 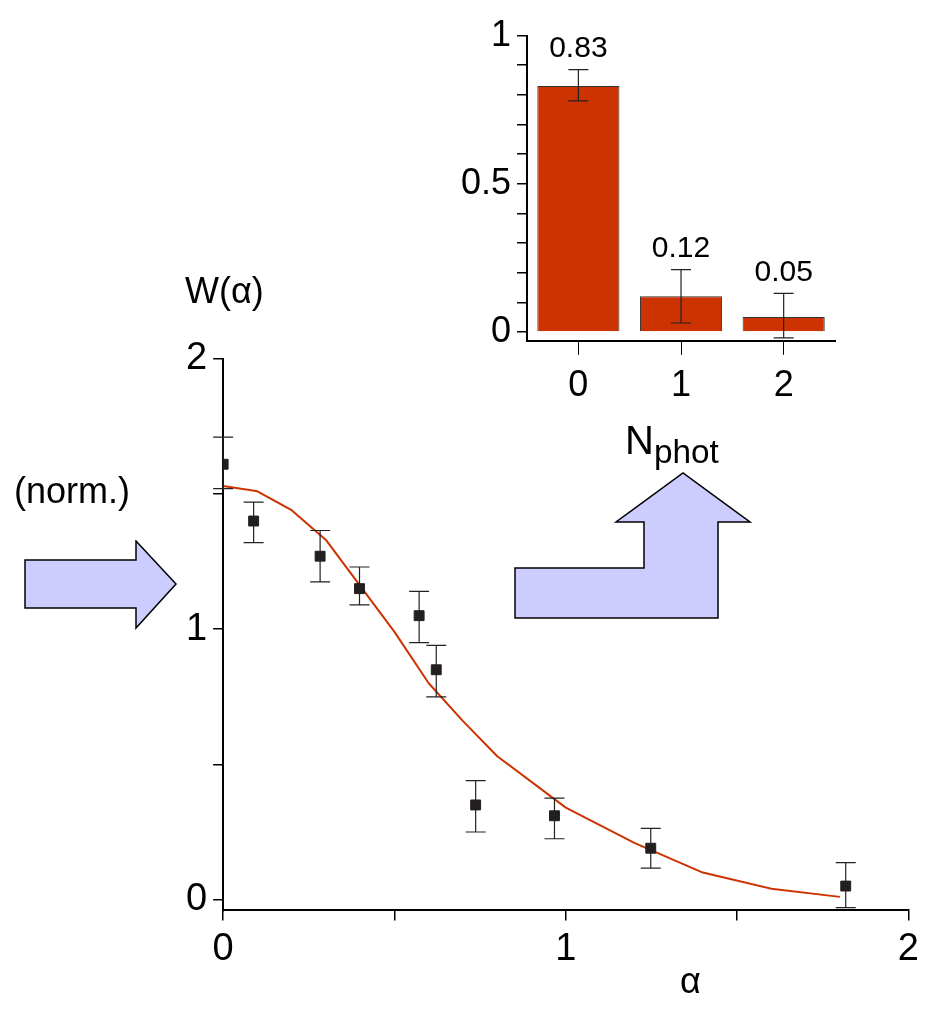 What do you see at coordinates (672, 444) in the screenshot?
I see `x-axis-title: N$_{phot}$` at bounding box center [672, 444].